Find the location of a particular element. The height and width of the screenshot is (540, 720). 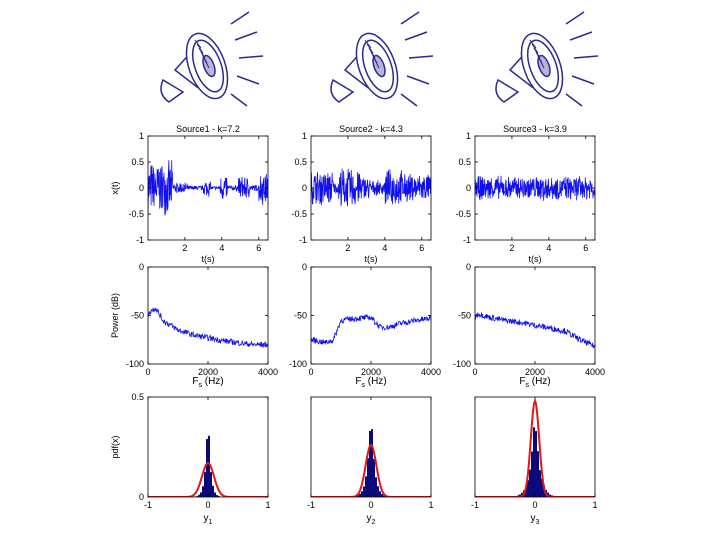

speaker-row is located at coordinates (379, 59).